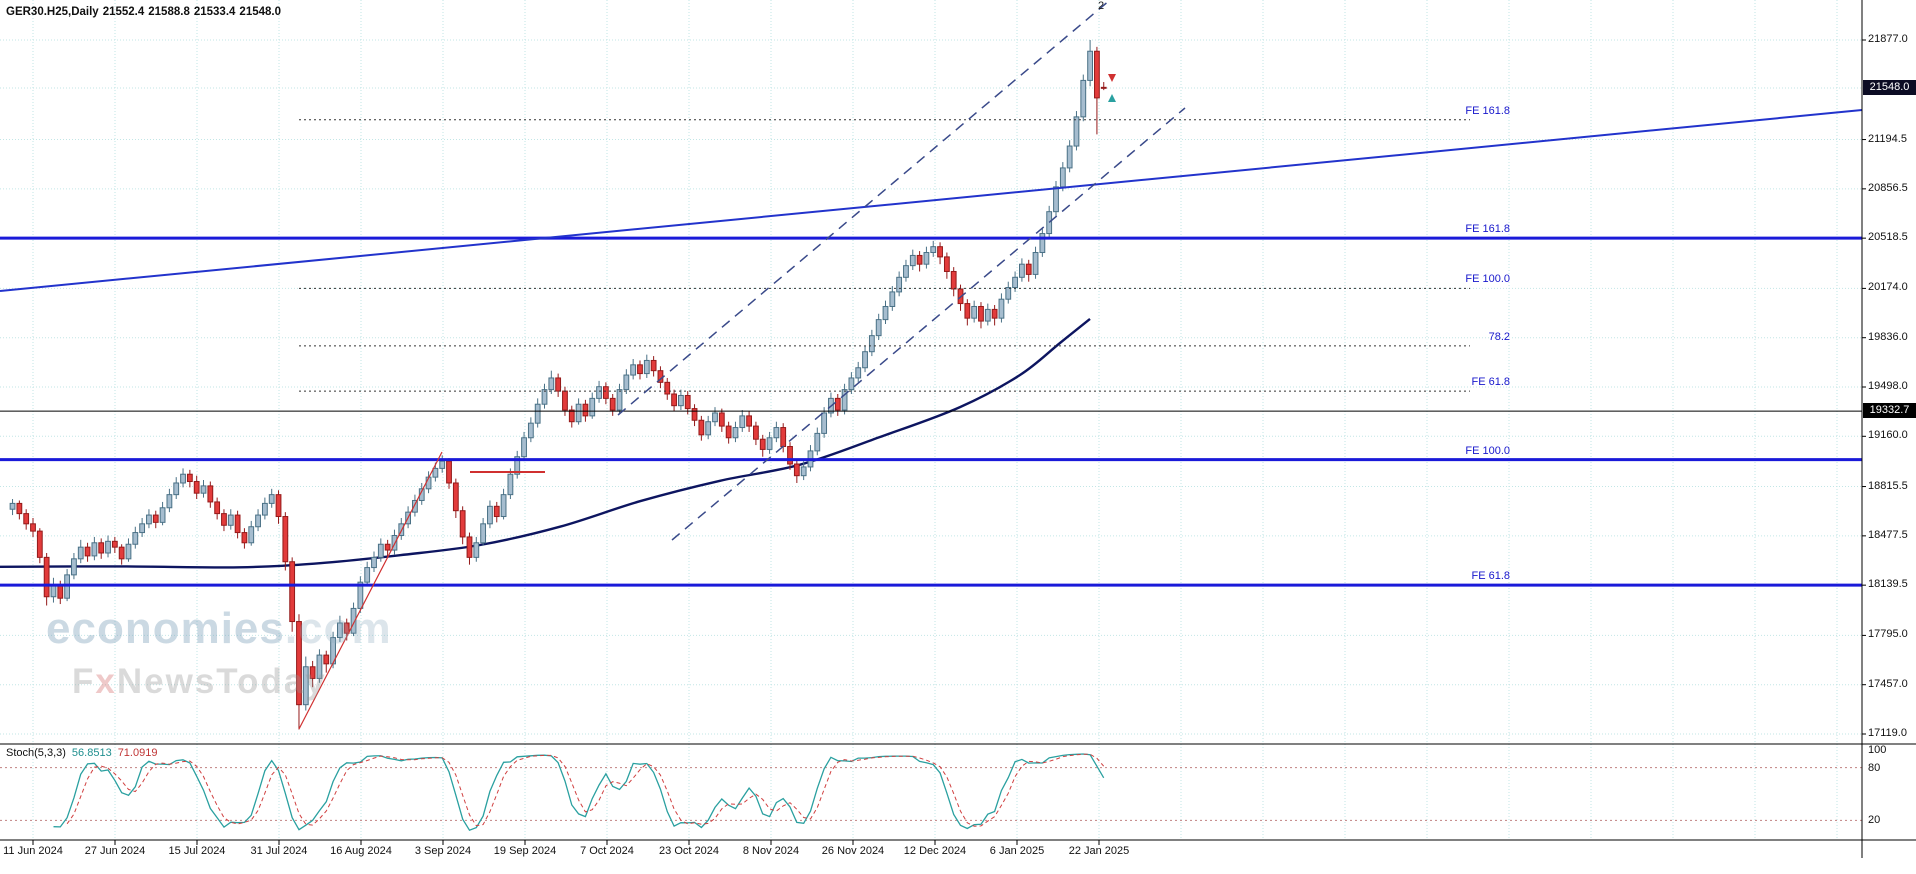  I want to click on price-axis-label: 19498.0, so click(1888, 386).